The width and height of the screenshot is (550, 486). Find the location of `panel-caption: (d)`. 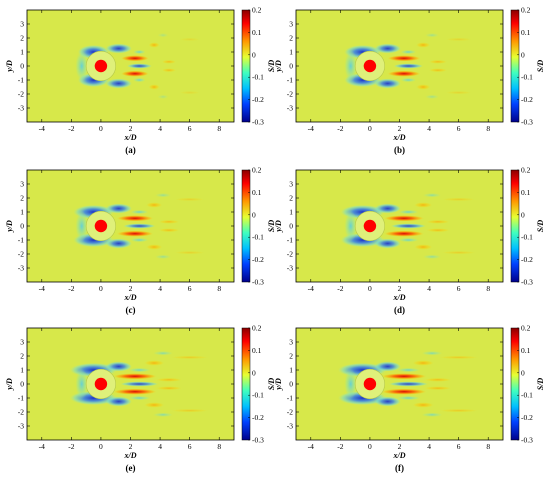

panel-caption: (d) is located at coordinates (399, 310).